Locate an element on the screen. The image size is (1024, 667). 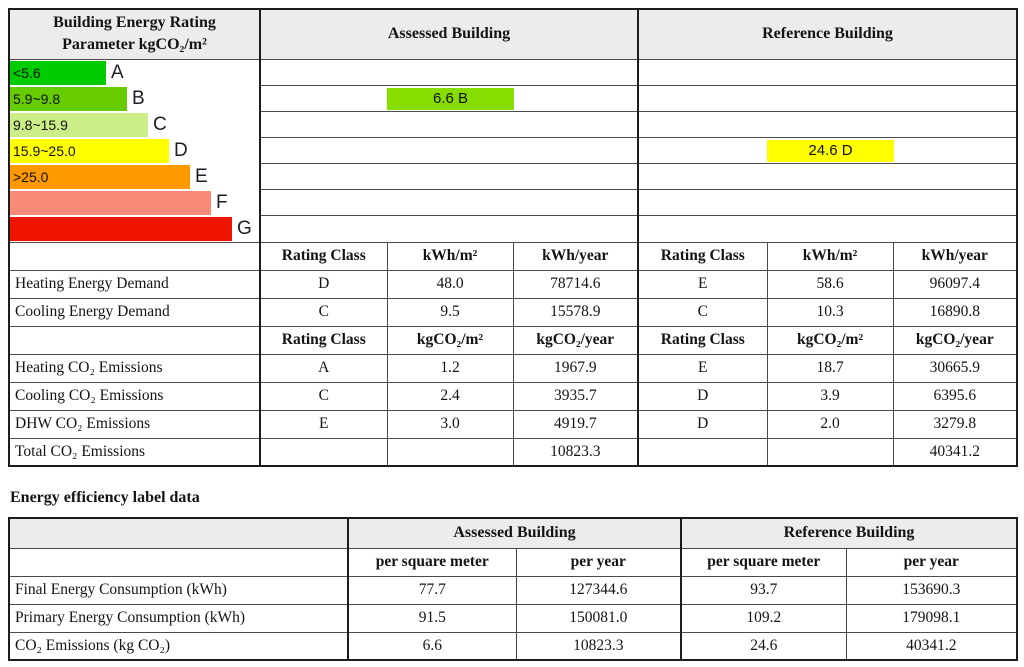
value-cell: 3.0 is located at coordinates (450, 424).